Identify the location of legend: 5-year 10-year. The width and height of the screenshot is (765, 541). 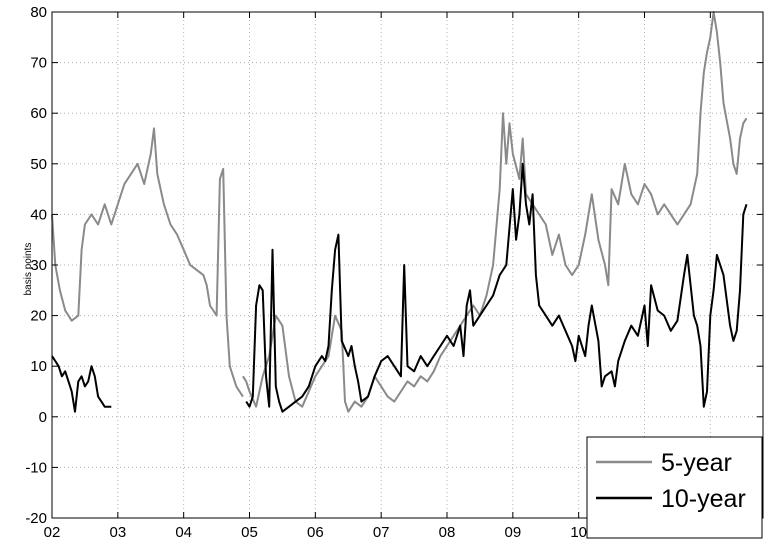
(674, 487).